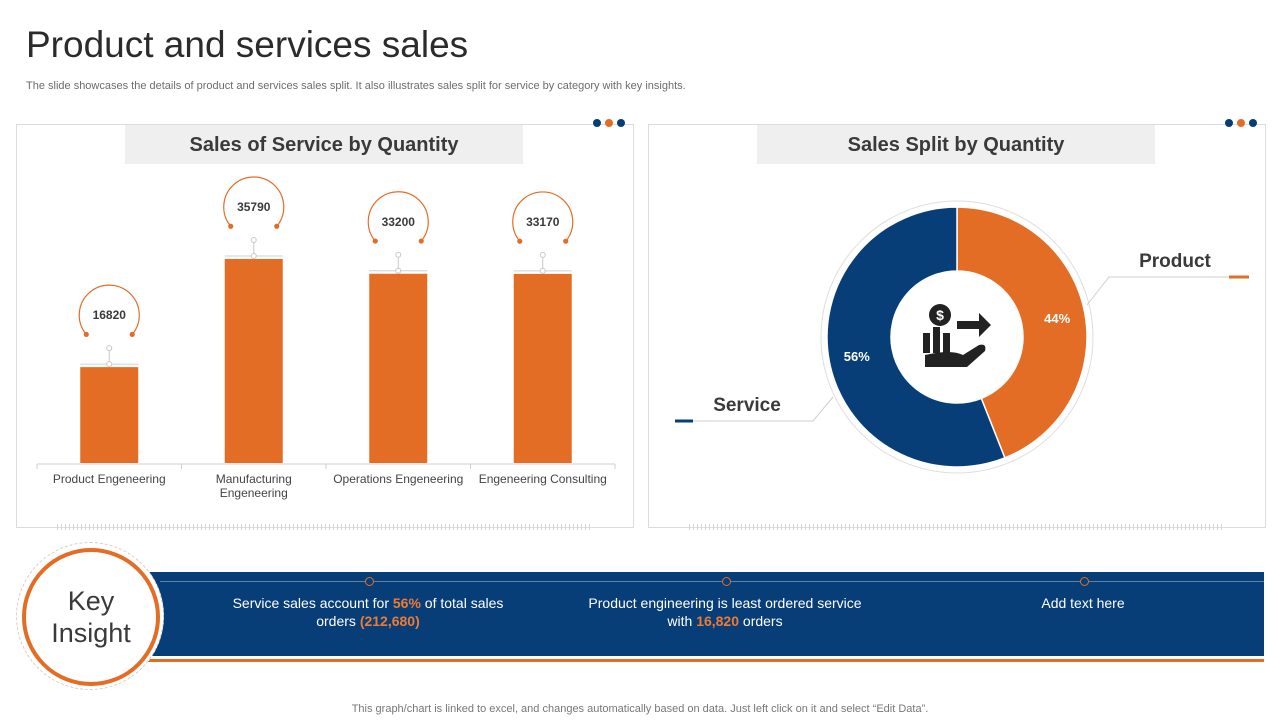  Describe the element at coordinates (974, 325) in the screenshot. I see `arrow-shape` at that location.